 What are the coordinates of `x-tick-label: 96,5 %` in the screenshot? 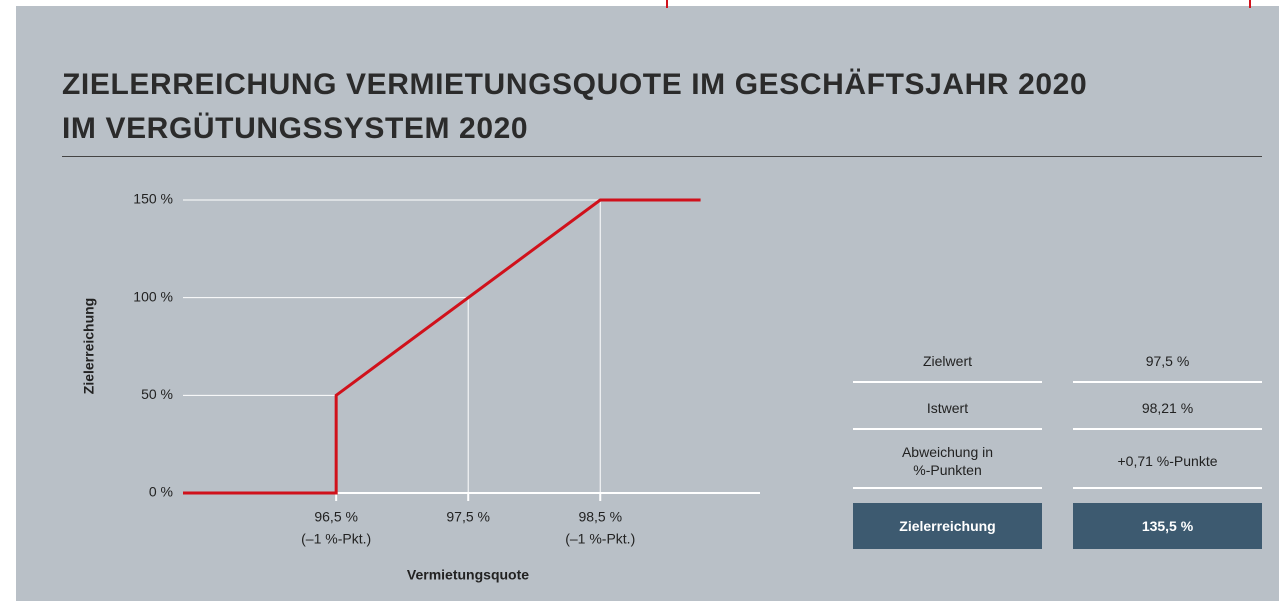 It's located at (336, 517).